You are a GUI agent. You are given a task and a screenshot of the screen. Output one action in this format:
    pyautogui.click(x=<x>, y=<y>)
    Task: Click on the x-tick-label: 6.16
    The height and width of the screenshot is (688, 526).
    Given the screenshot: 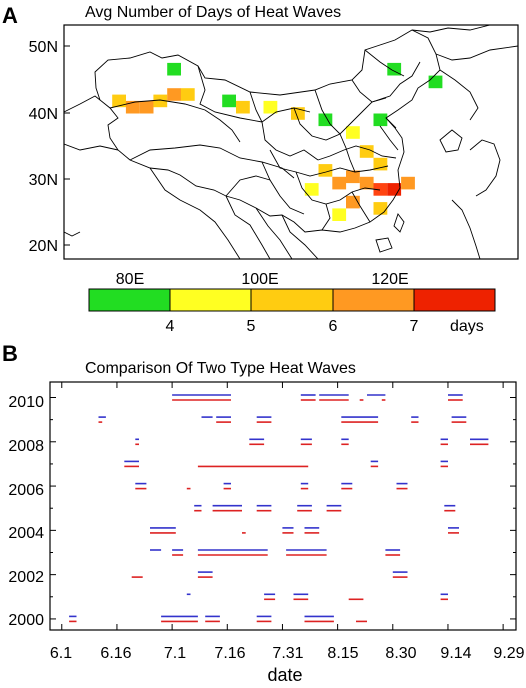 What is the action you would take?
    pyautogui.click(x=115, y=653)
    